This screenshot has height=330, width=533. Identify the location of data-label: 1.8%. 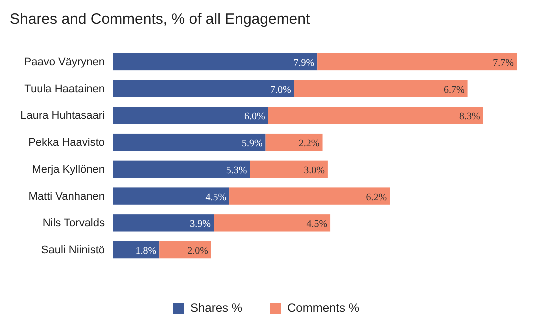
(146, 252).